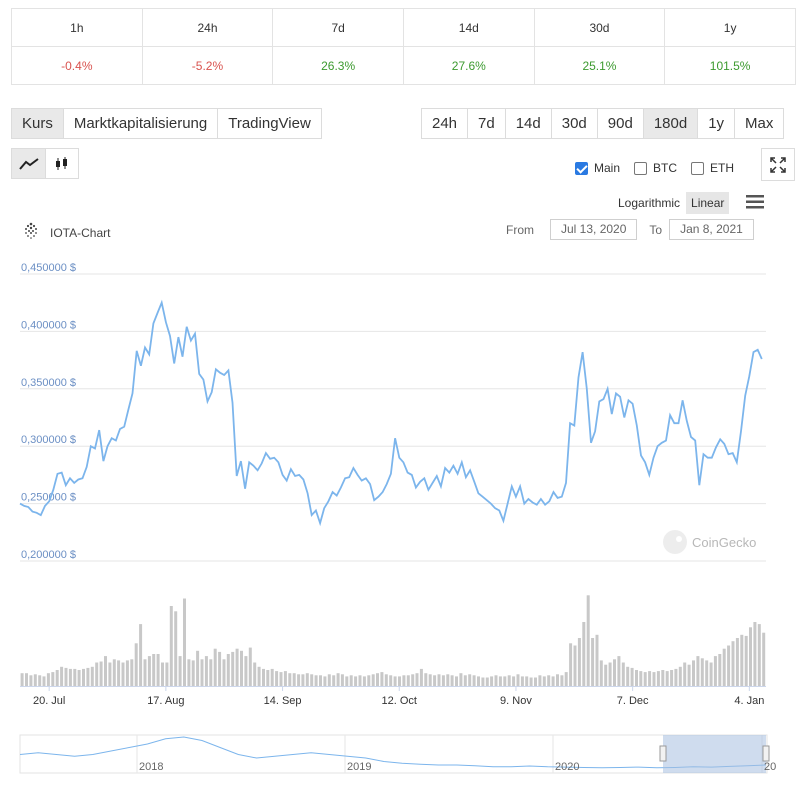 Image resolution: width=809 pixels, height=795 pixels. I want to click on chart-type-toggle, so click(45, 163).